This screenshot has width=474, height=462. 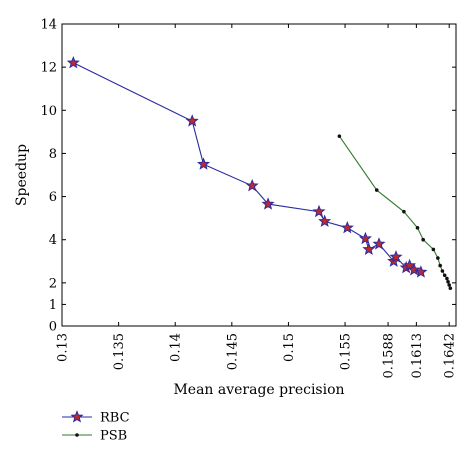 What do you see at coordinates (96, 418) in the screenshot?
I see `legend-item-rbc: RBC` at bounding box center [96, 418].